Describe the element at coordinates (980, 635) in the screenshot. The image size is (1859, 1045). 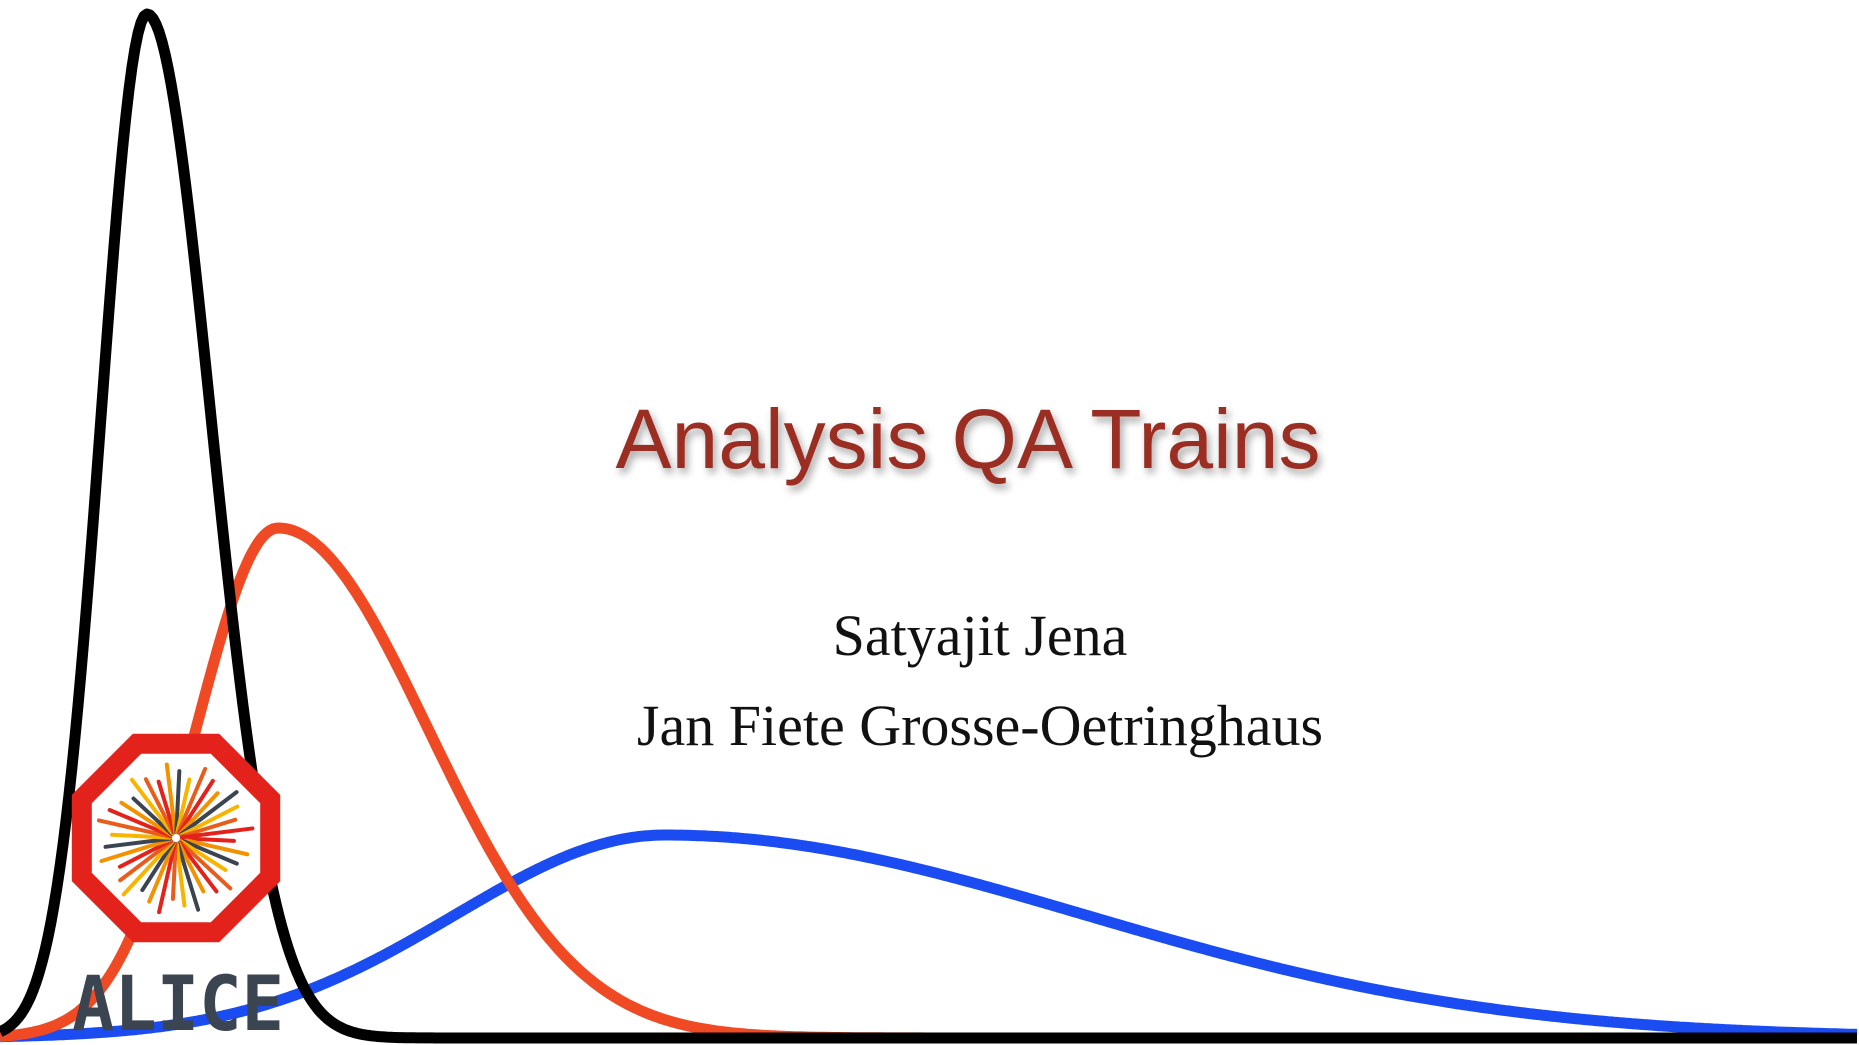
I see `author: Satyajit Jena` at that location.